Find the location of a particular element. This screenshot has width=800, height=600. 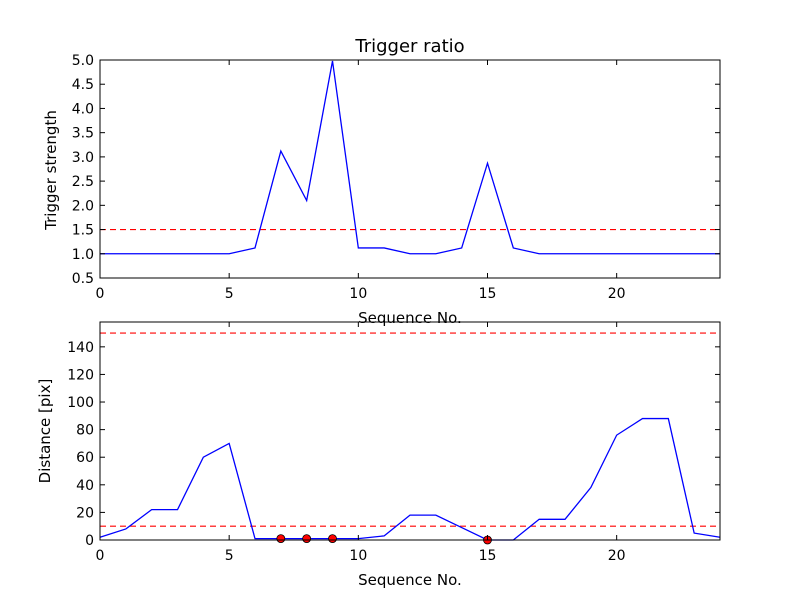

y-tick-label: 20 is located at coordinates (85, 513).